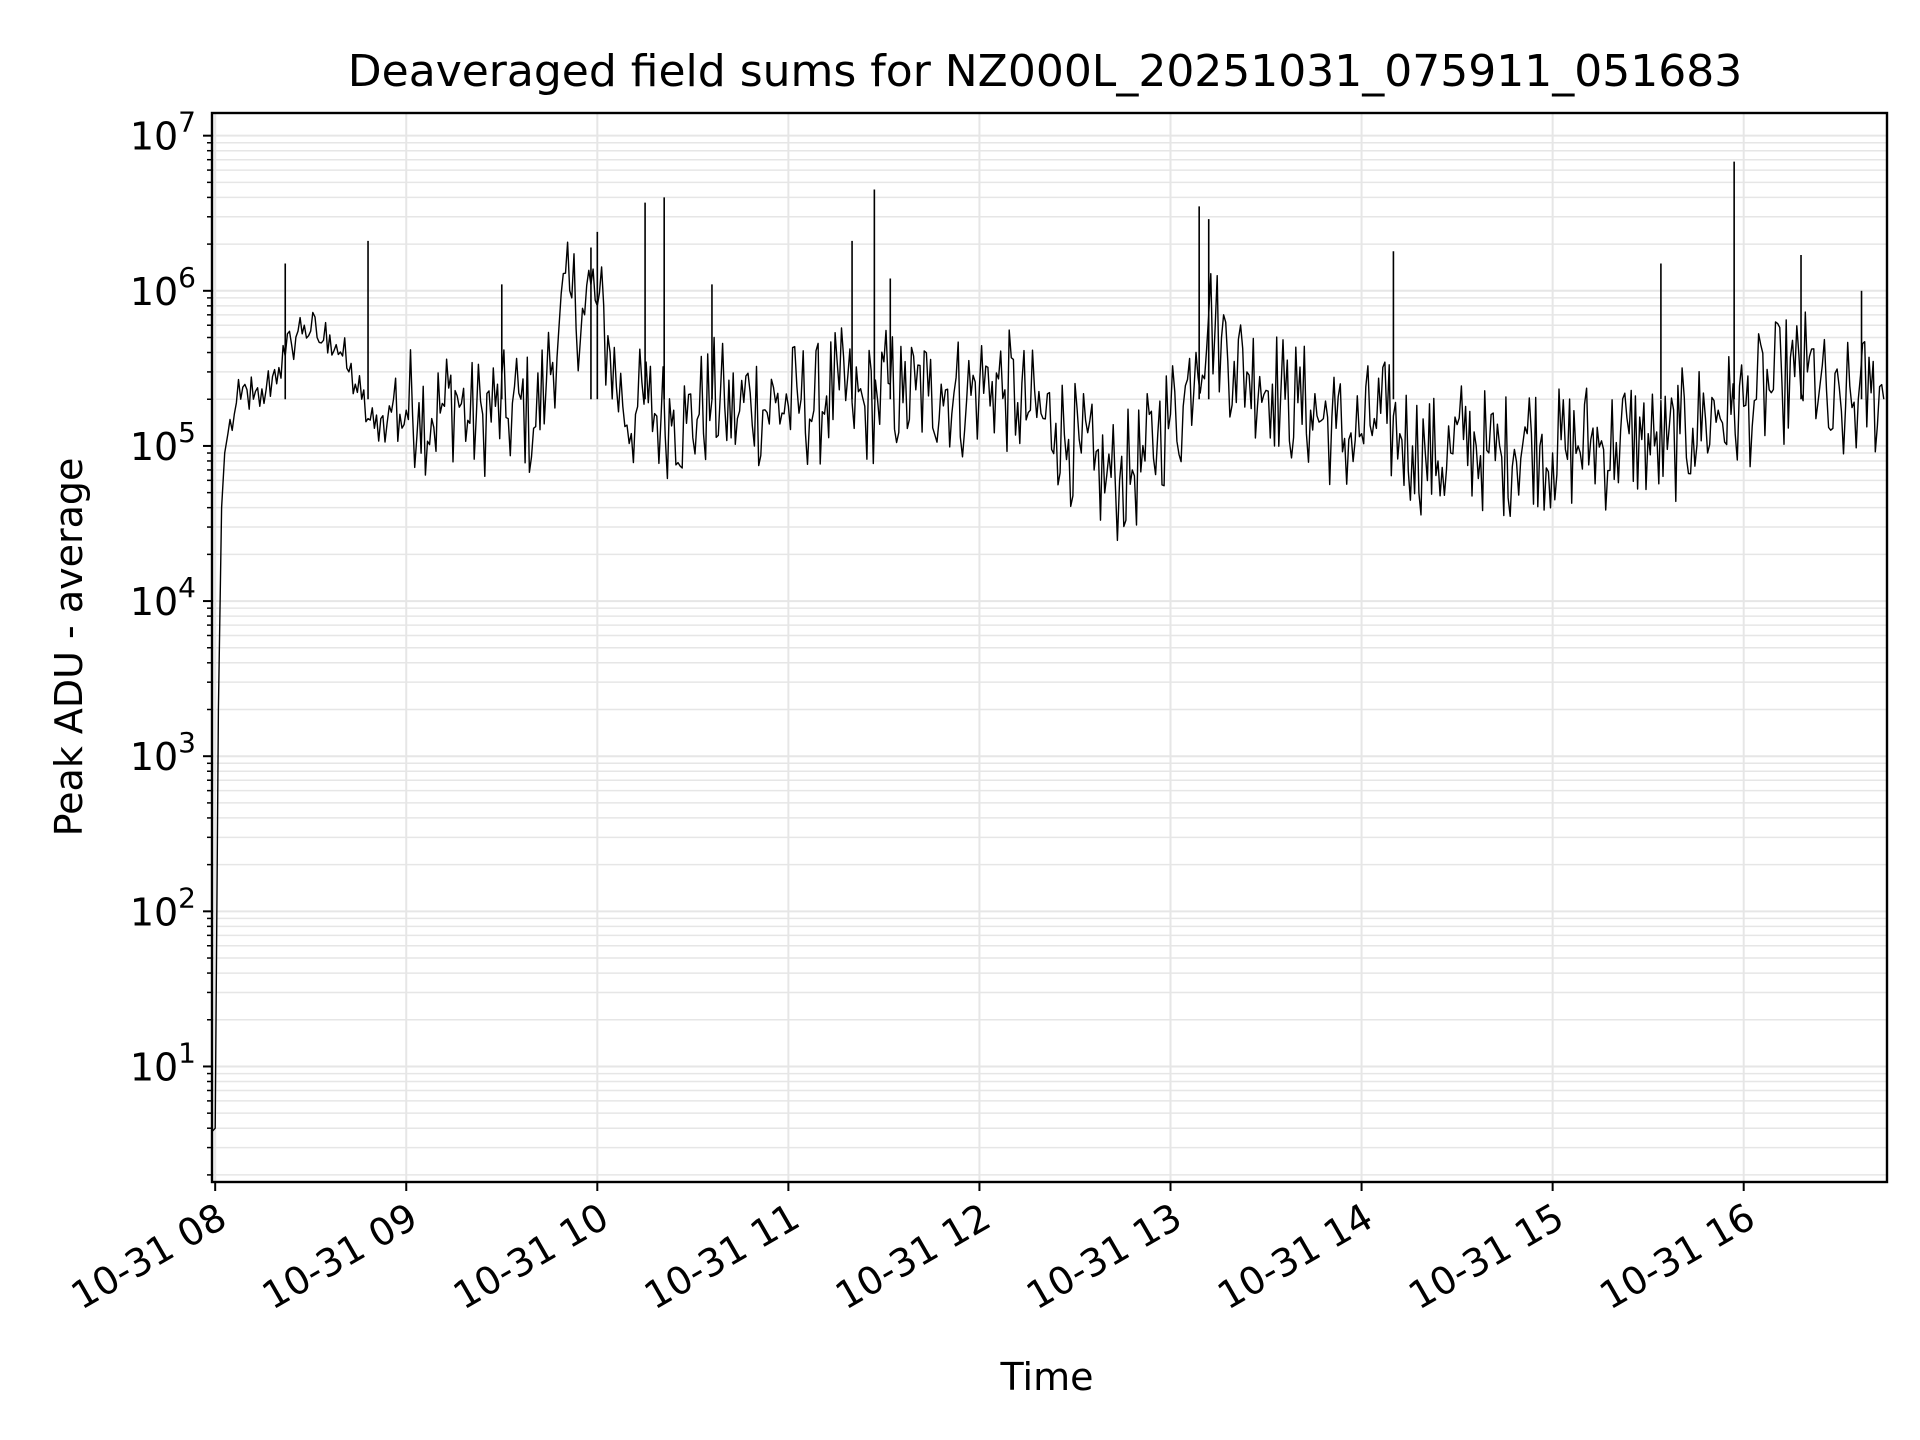 The image size is (1920, 1440). I want to click on x-tick-label: 10-31 08, so click(149, 1257).